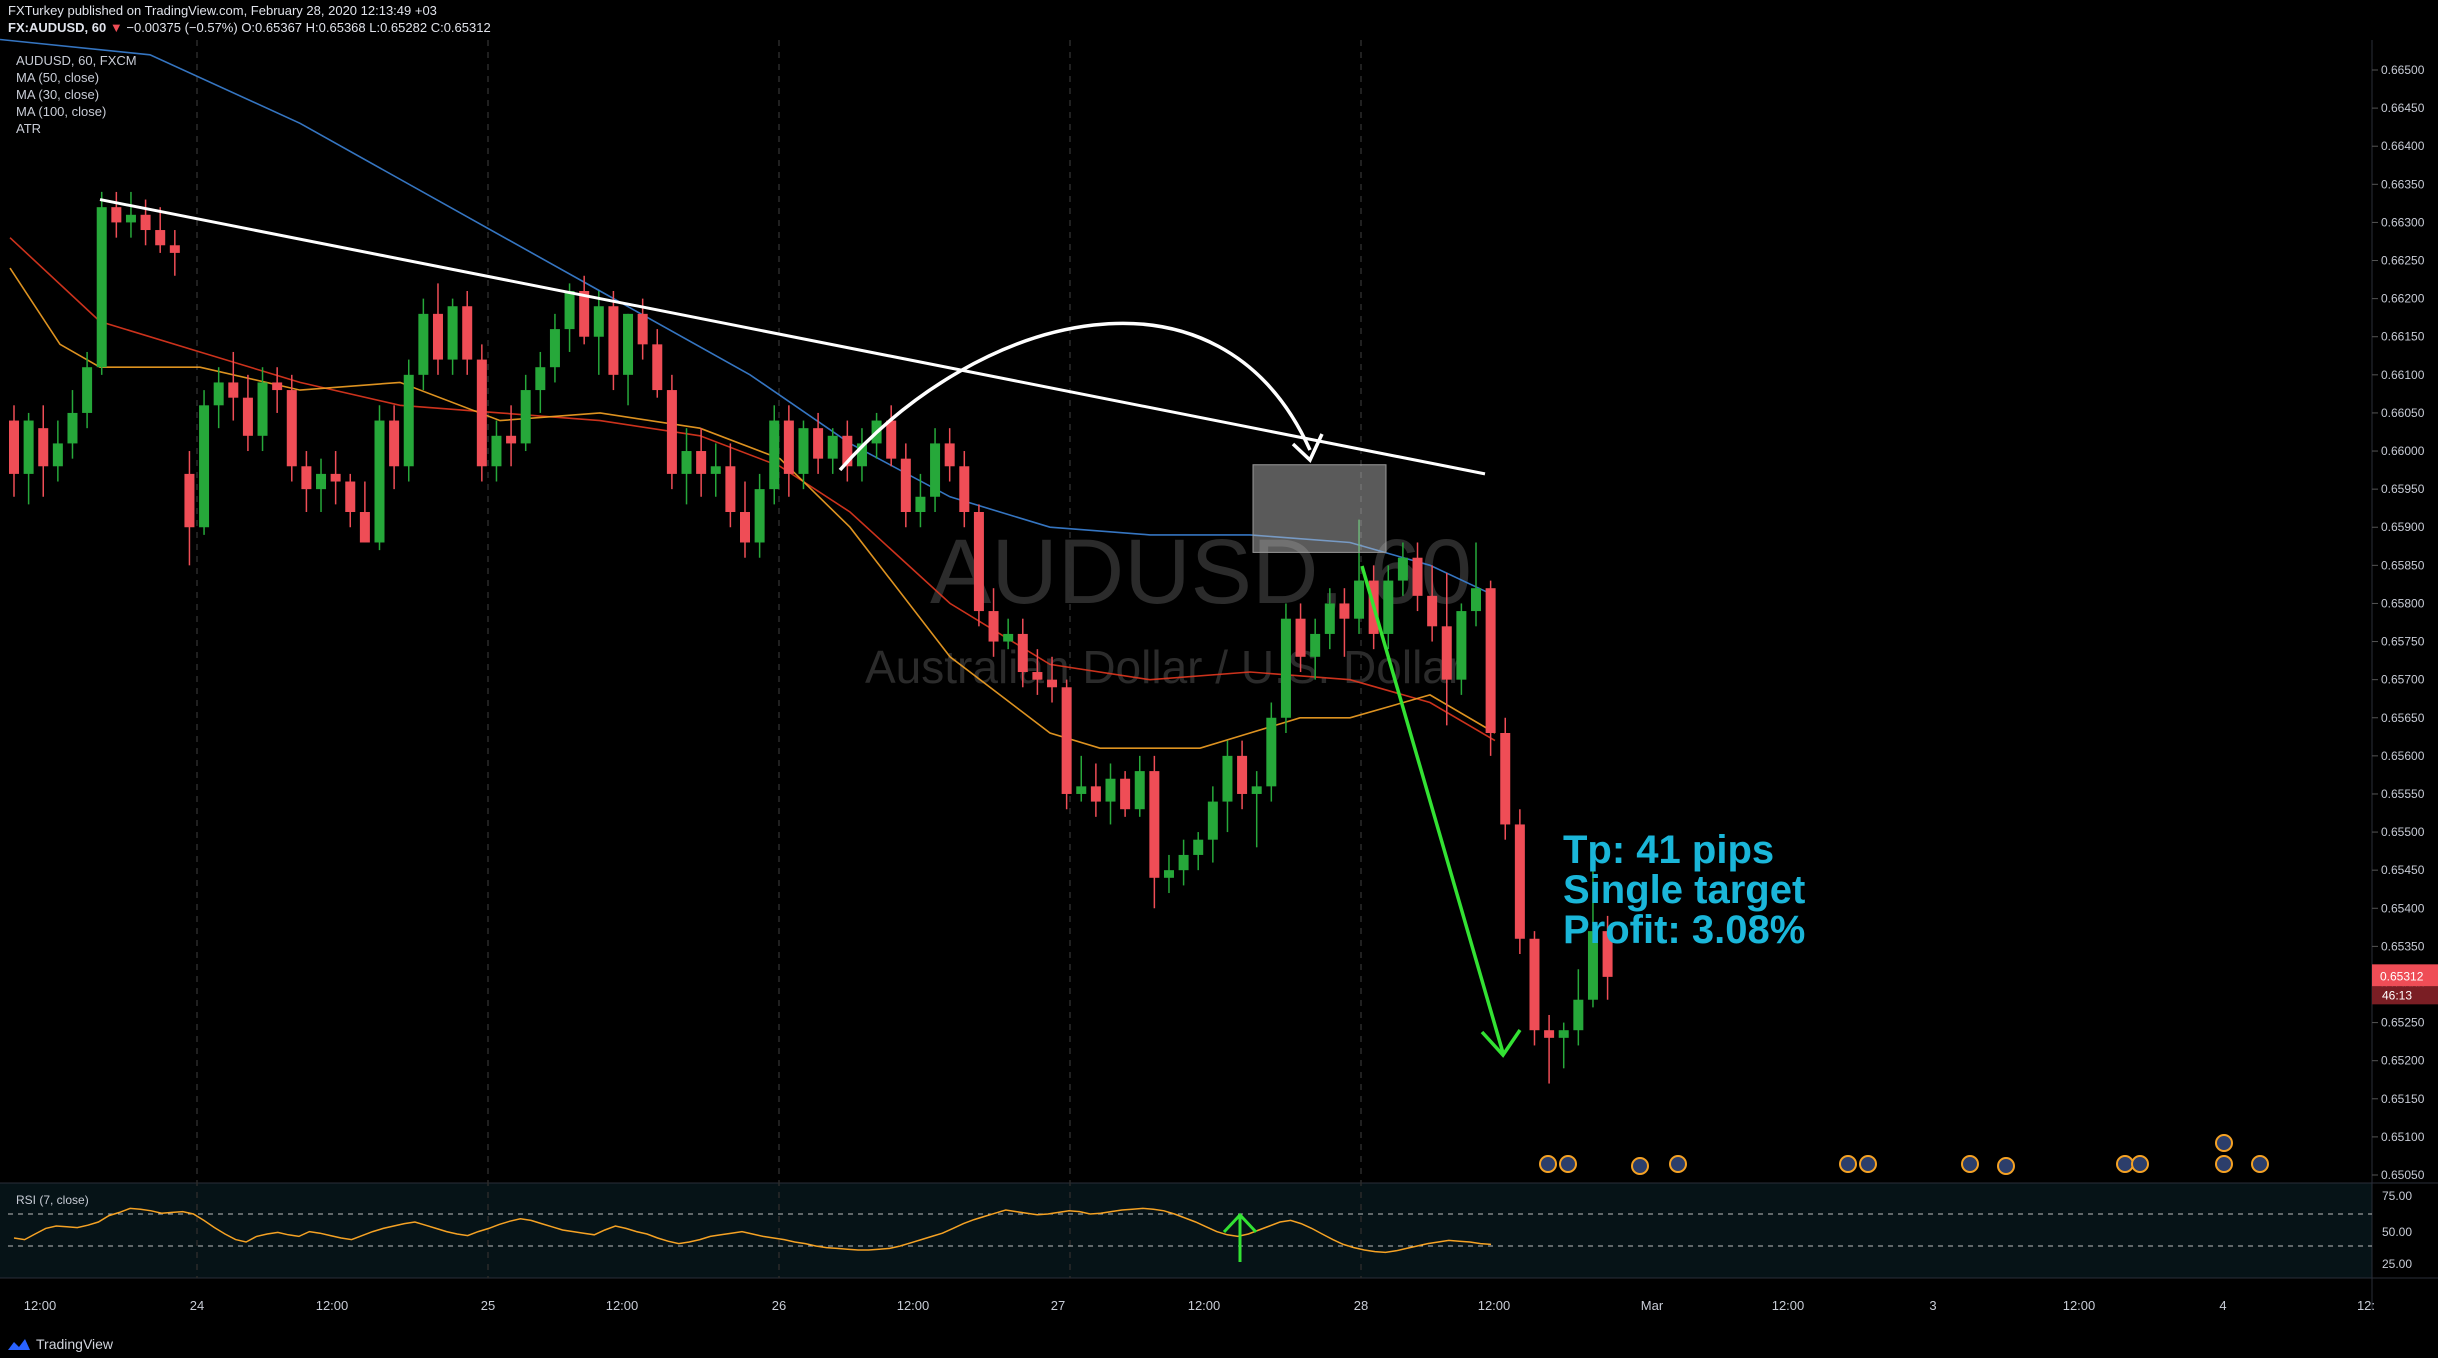  Describe the element at coordinates (1186, 1230) in the screenshot. I see `rsi-pane-background` at that location.